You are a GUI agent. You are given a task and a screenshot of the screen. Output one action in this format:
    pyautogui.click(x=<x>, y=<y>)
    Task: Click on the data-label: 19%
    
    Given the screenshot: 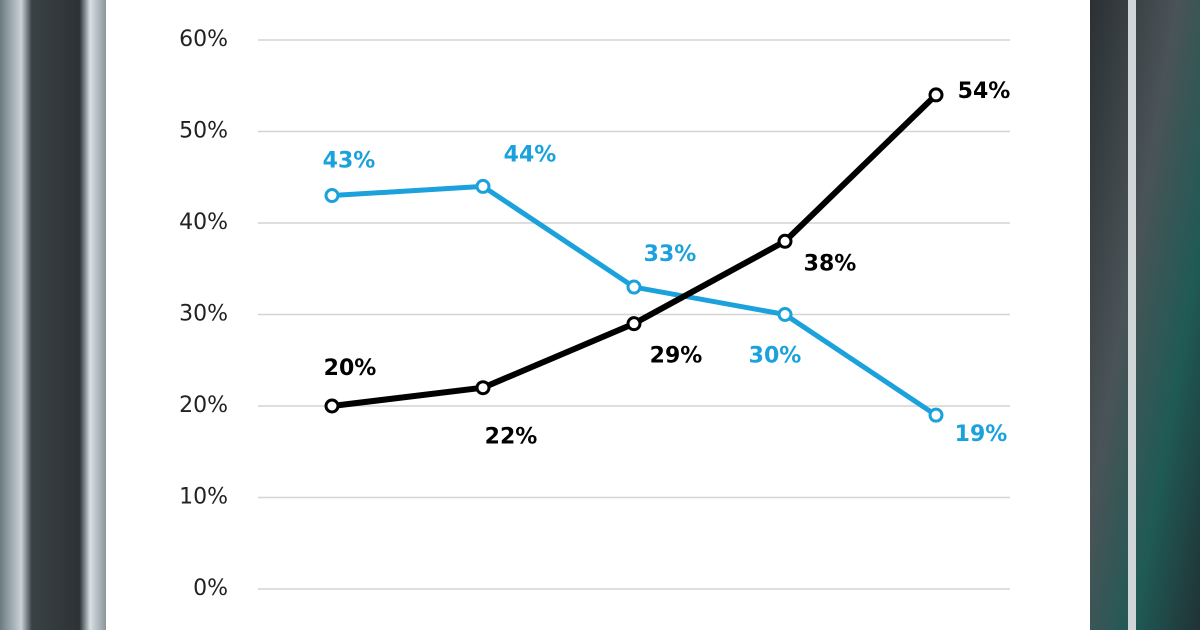 What is the action you would take?
    pyautogui.click(x=981, y=434)
    